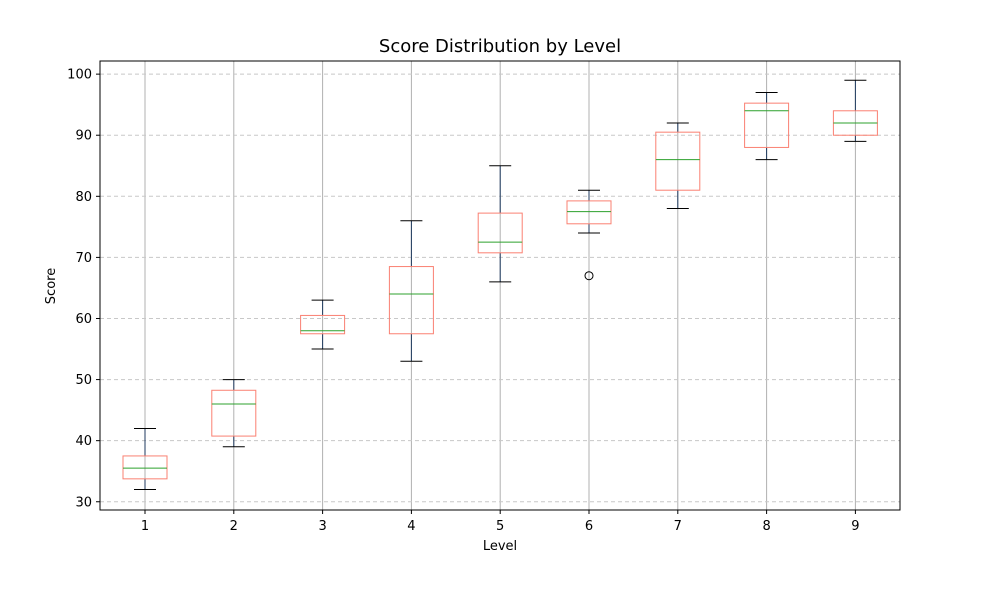 The height and width of the screenshot is (600, 1000). I want to click on y-tick-label: 30, so click(83, 502).